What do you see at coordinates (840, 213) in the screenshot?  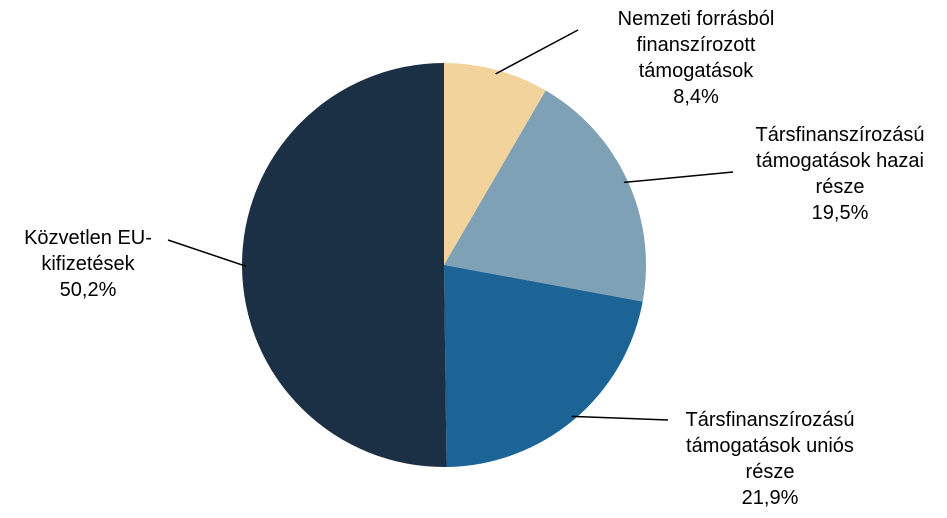 I see `value-label: 19,5%` at bounding box center [840, 213].